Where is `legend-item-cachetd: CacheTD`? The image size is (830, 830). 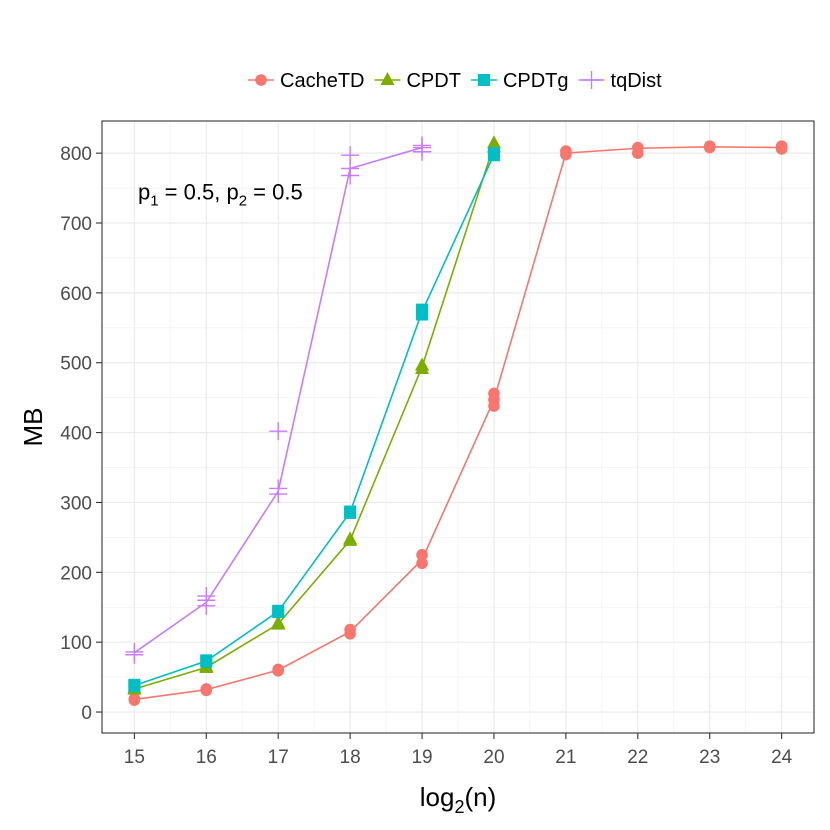
legend-item-cachetd: CacheTD is located at coordinates (306, 81).